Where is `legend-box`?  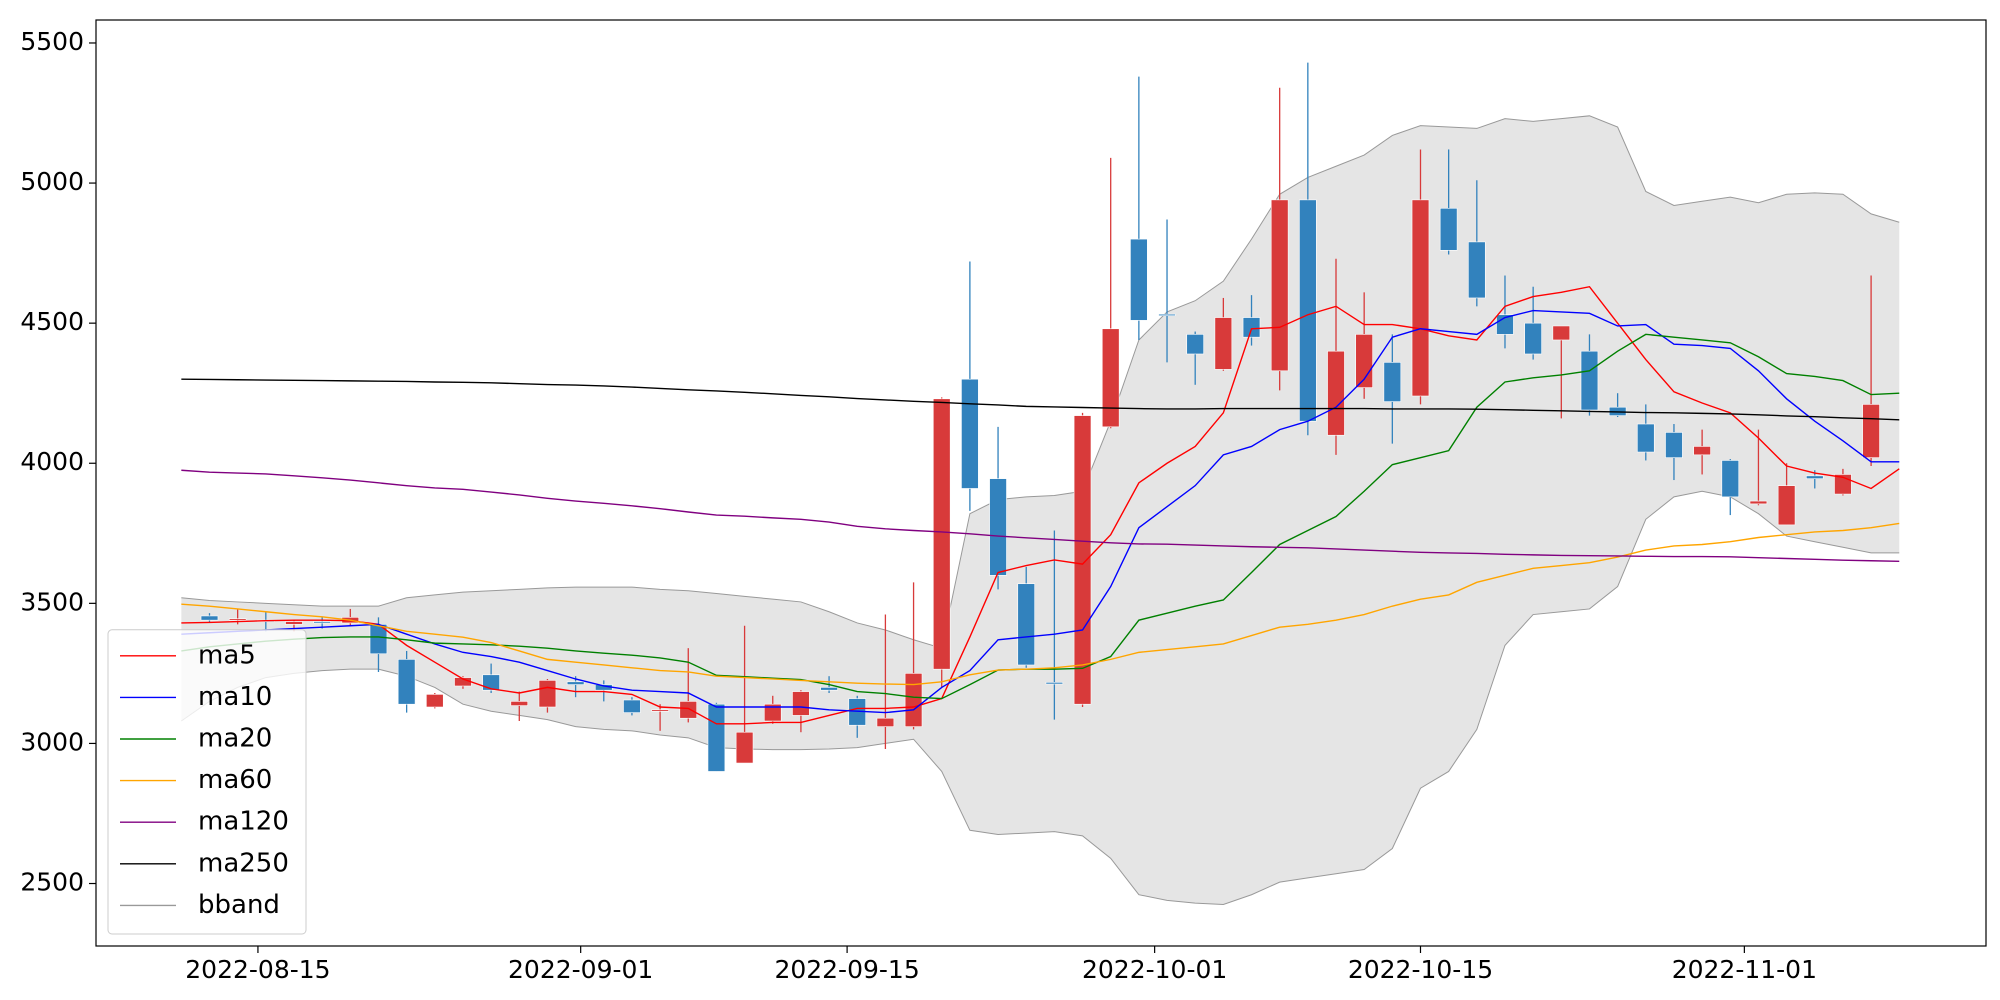 legend-box is located at coordinates (207, 782).